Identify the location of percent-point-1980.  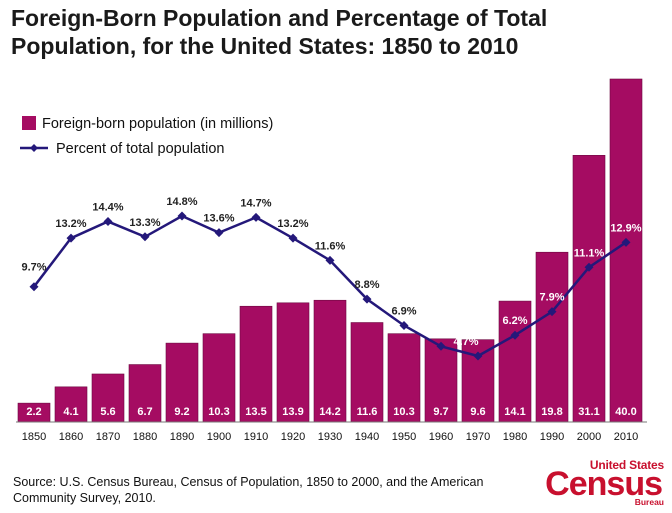
(515, 335).